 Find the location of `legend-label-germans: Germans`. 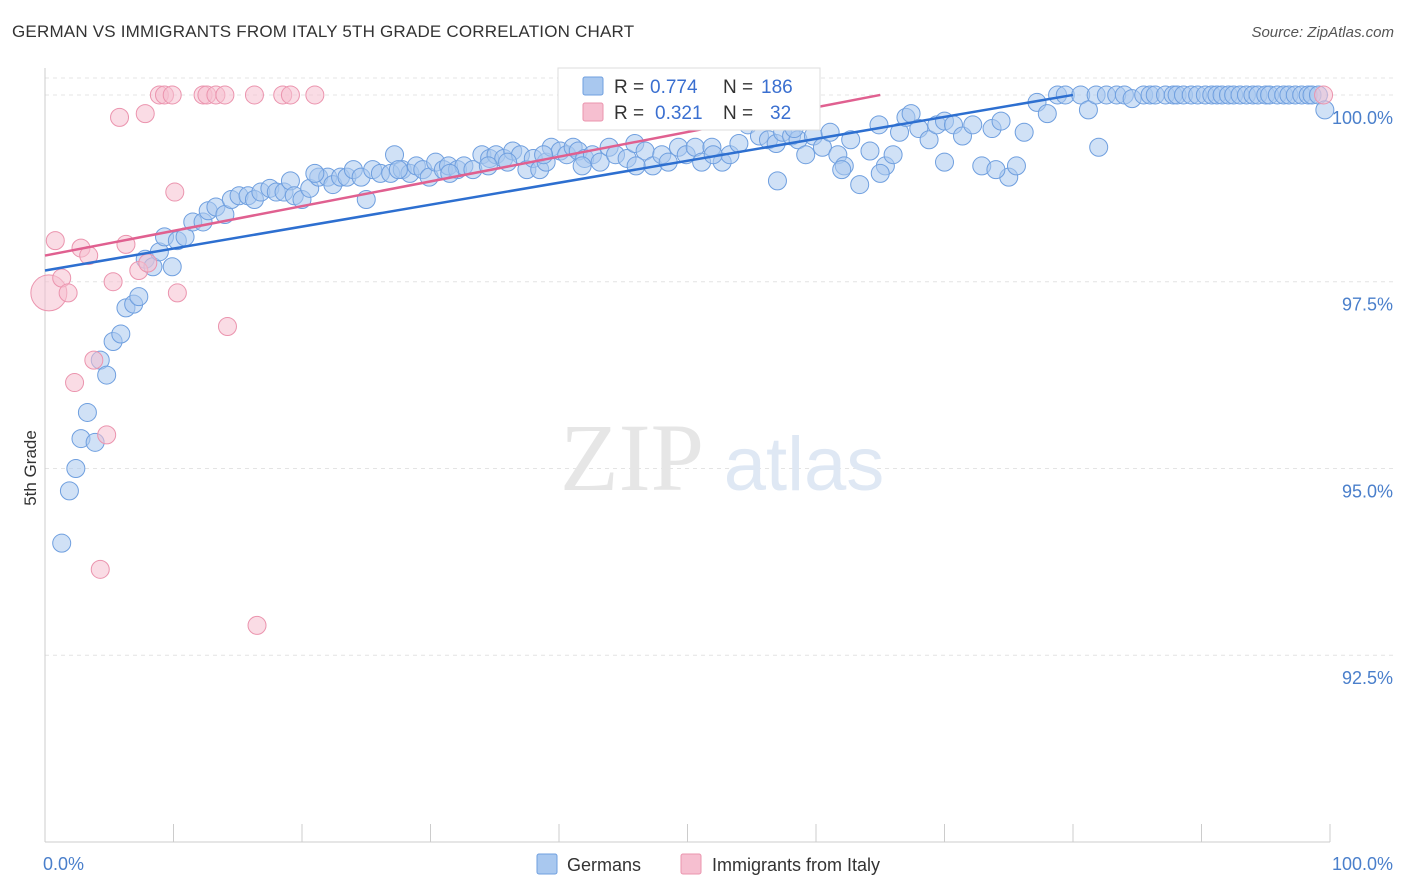

legend-label-germans: Germans is located at coordinates (604, 865).